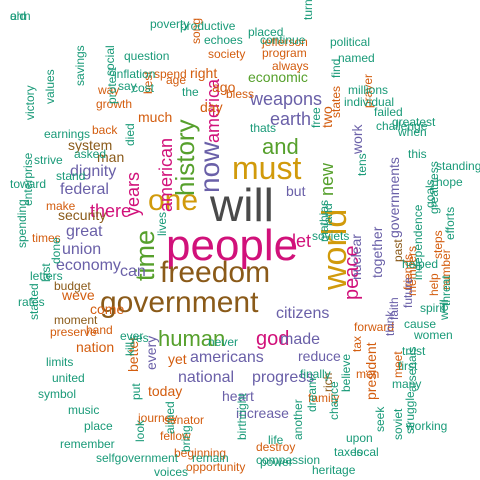 This screenshot has height=480, width=480. What do you see at coordinates (46, 238) in the screenshot?
I see `cloud-word: times` at bounding box center [46, 238].